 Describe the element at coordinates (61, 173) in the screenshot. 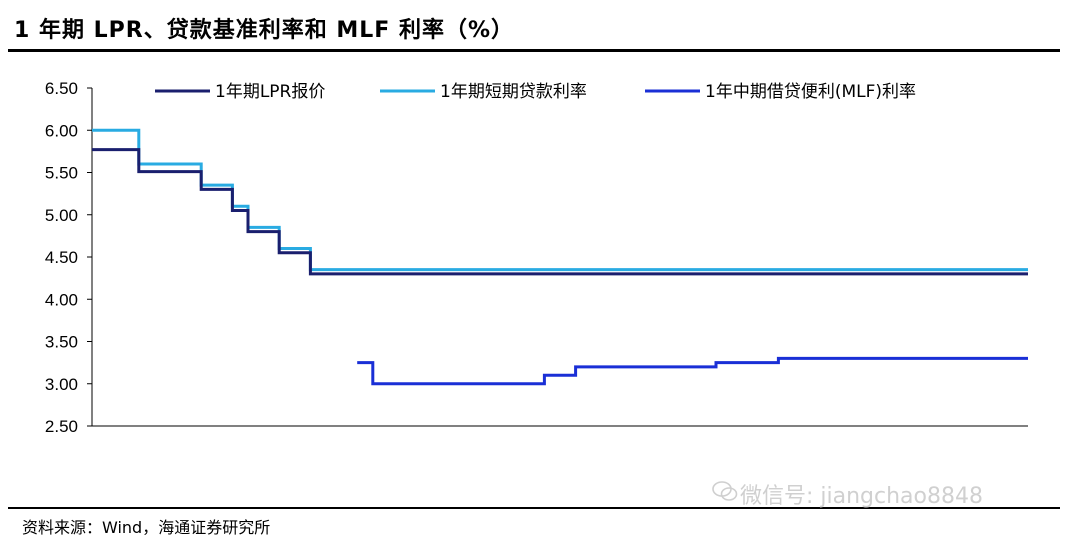

I see `y-tick-label: 5.50` at that location.